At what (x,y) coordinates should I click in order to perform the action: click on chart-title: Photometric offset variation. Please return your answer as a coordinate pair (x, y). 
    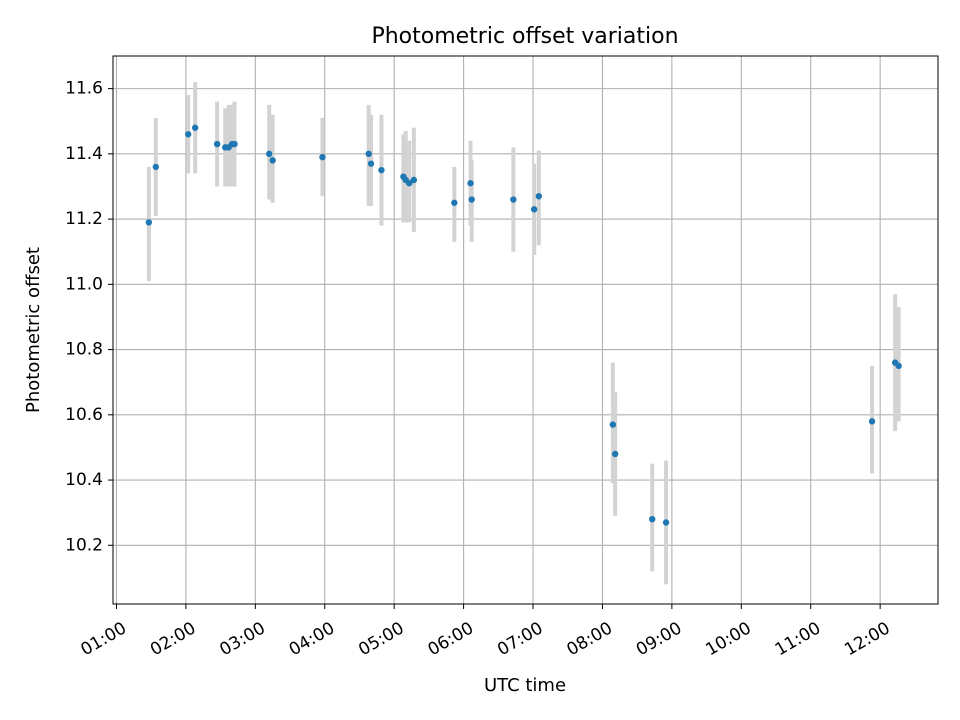
    Looking at the image, I should click on (524, 36).